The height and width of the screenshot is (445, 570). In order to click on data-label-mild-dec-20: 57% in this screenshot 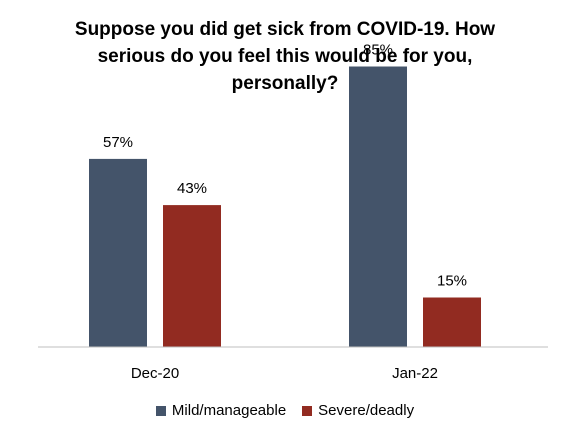, I will do `click(118, 142)`.